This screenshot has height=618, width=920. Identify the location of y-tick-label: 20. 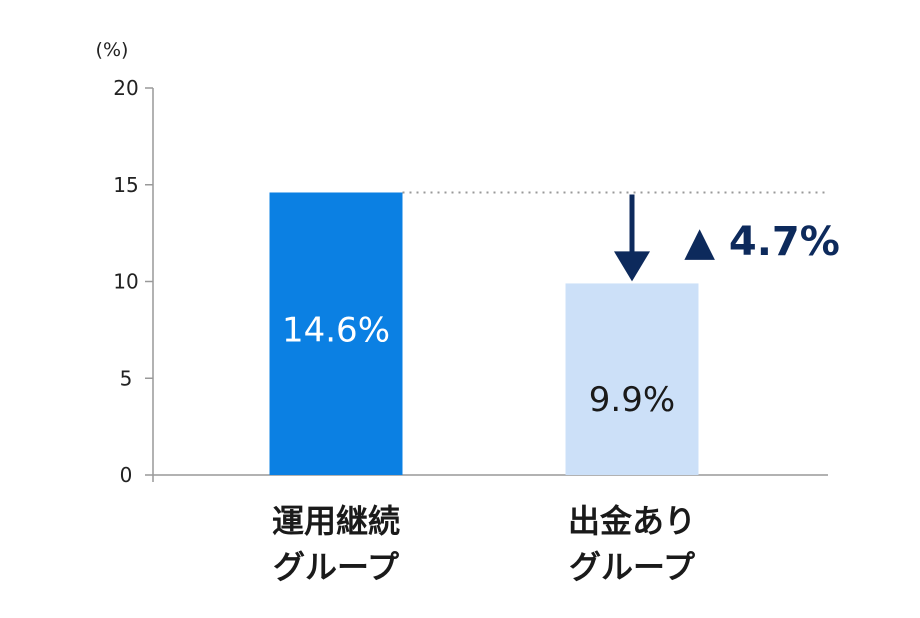
(125, 88).